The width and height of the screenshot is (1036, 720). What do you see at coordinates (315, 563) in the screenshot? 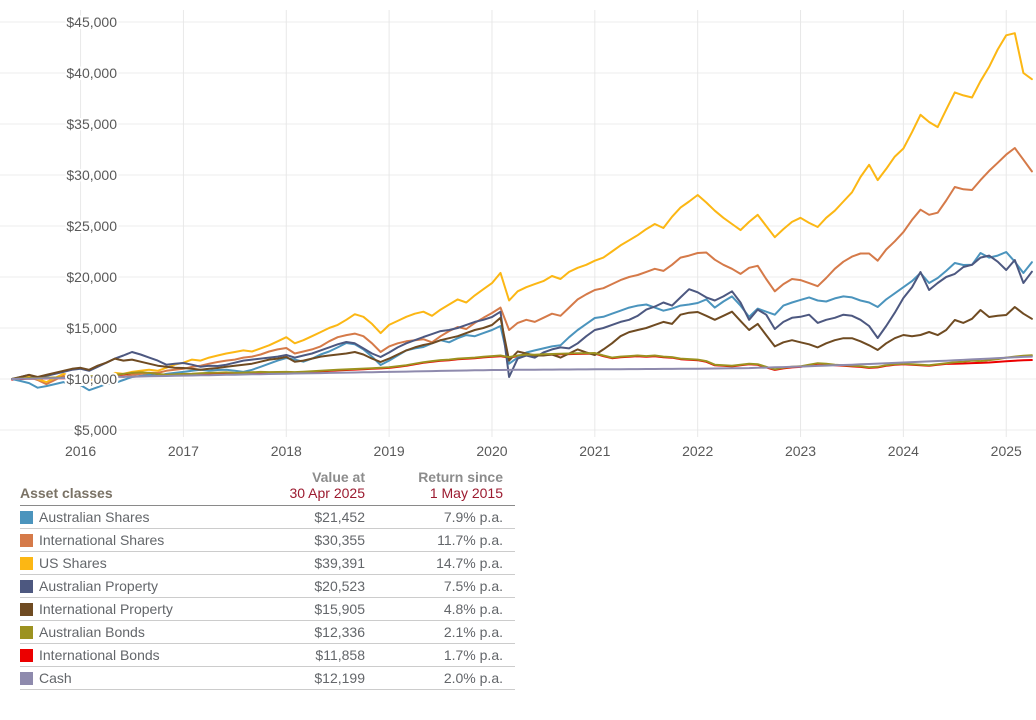
I see `asset-class-value: $39,391` at bounding box center [315, 563].